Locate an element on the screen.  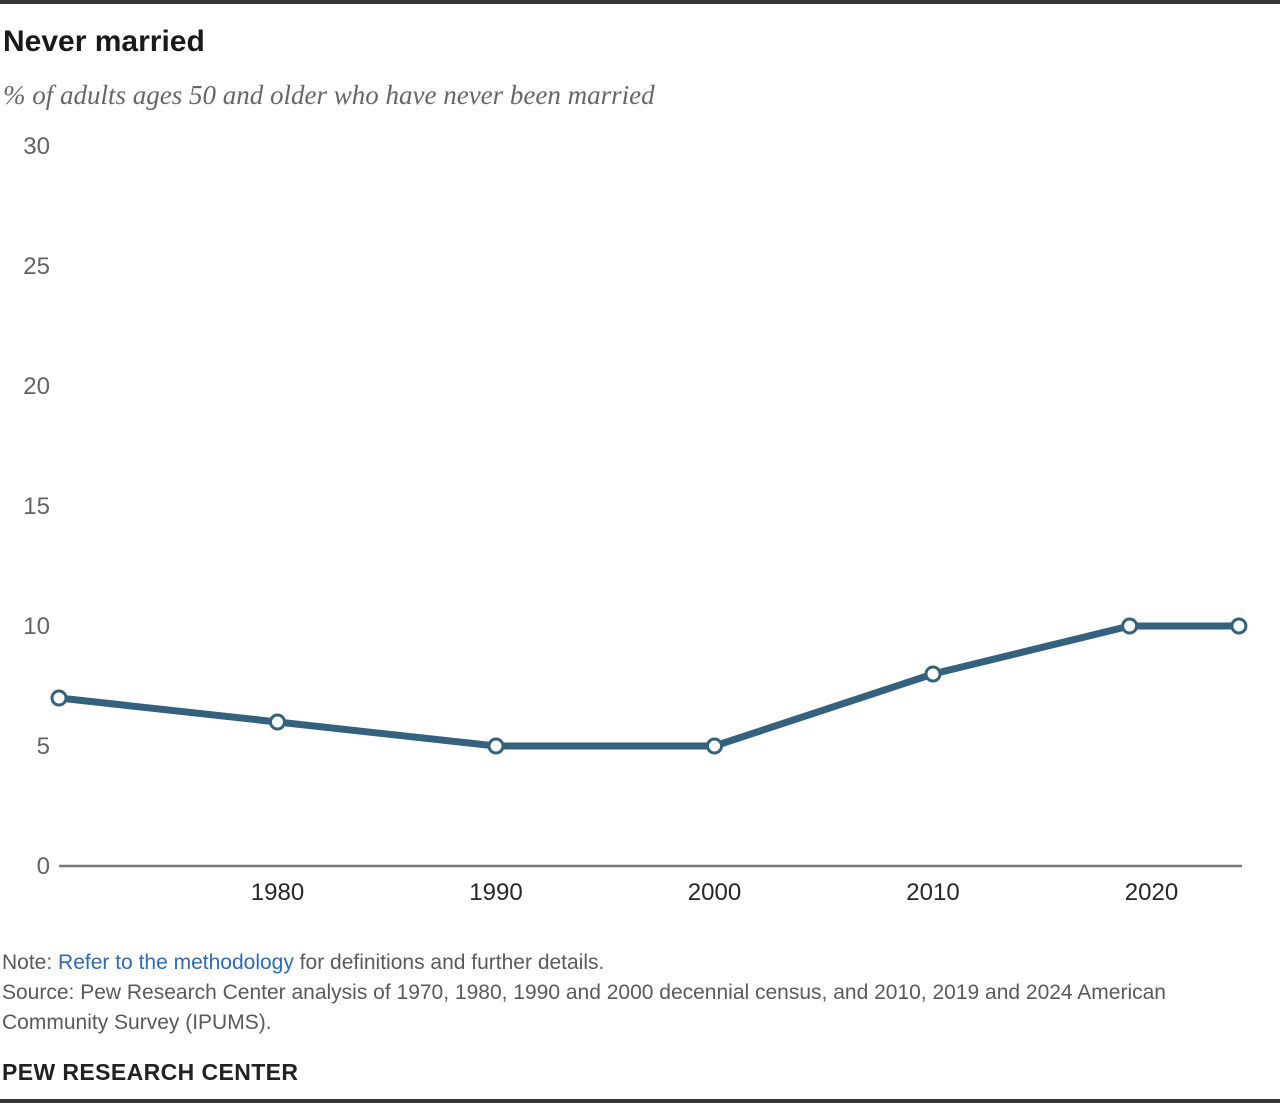
series-line-never-married is located at coordinates (649, 686).